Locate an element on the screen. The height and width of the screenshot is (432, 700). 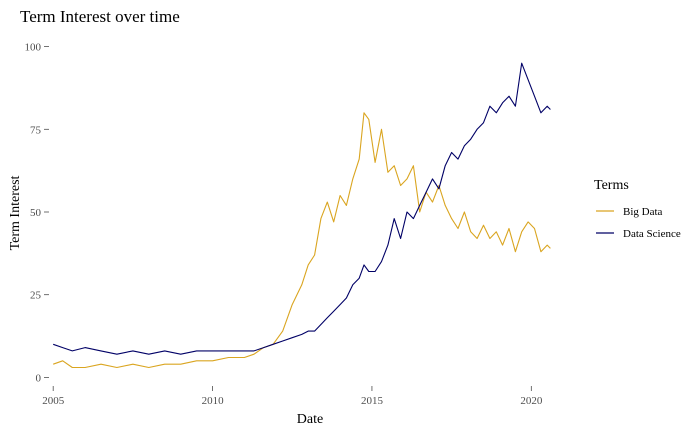
y-tick-label: 50 is located at coordinates (36, 213).